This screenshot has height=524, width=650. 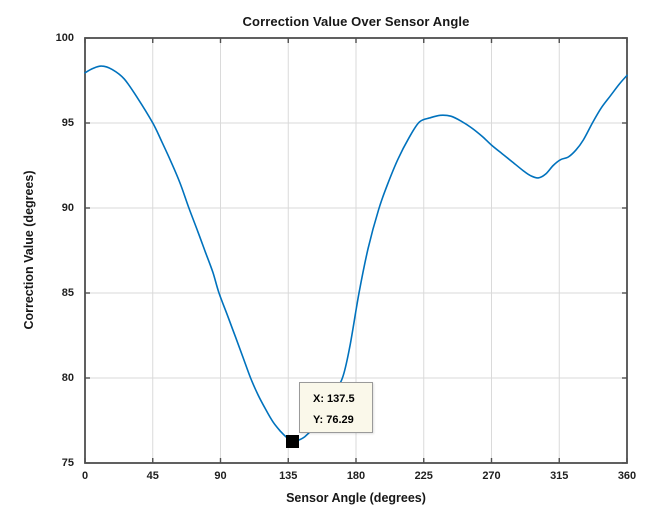 What do you see at coordinates (67, 293) in the screenshot?
I see `y-tick-label: 85` at bounding box center [67, 293].